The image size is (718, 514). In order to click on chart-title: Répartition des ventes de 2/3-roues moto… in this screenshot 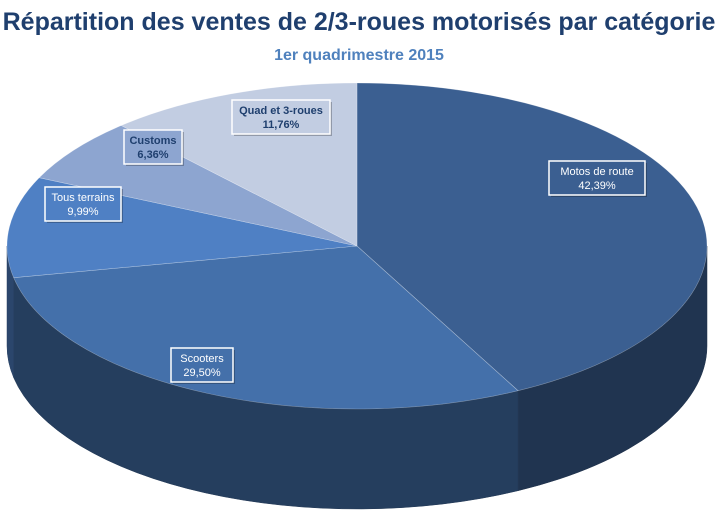, I will do `click(359, 22)`.